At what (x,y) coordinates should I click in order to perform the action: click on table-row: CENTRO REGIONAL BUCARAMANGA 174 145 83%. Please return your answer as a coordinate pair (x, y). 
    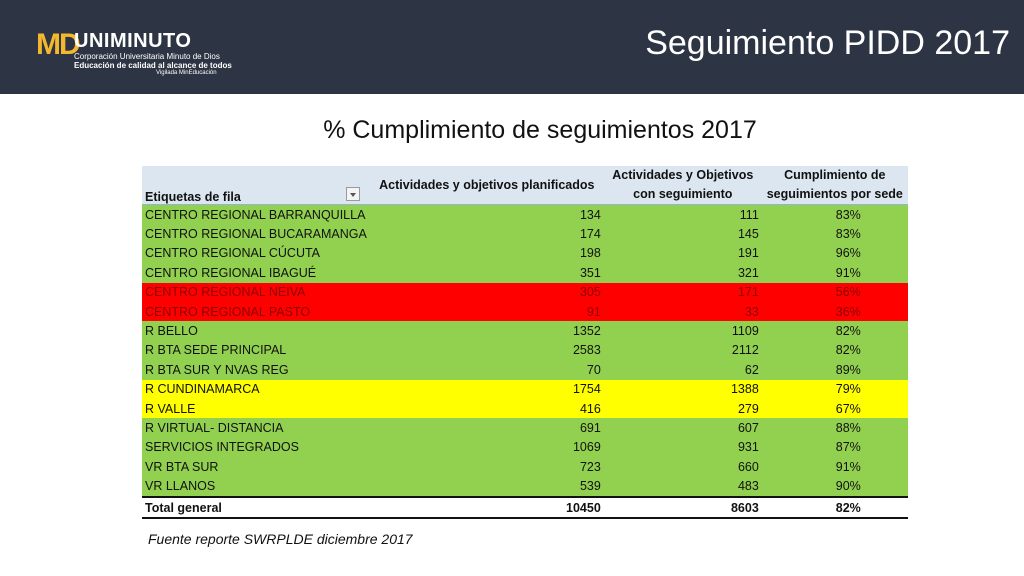
    Looking at the image, I should click on (525, 234).